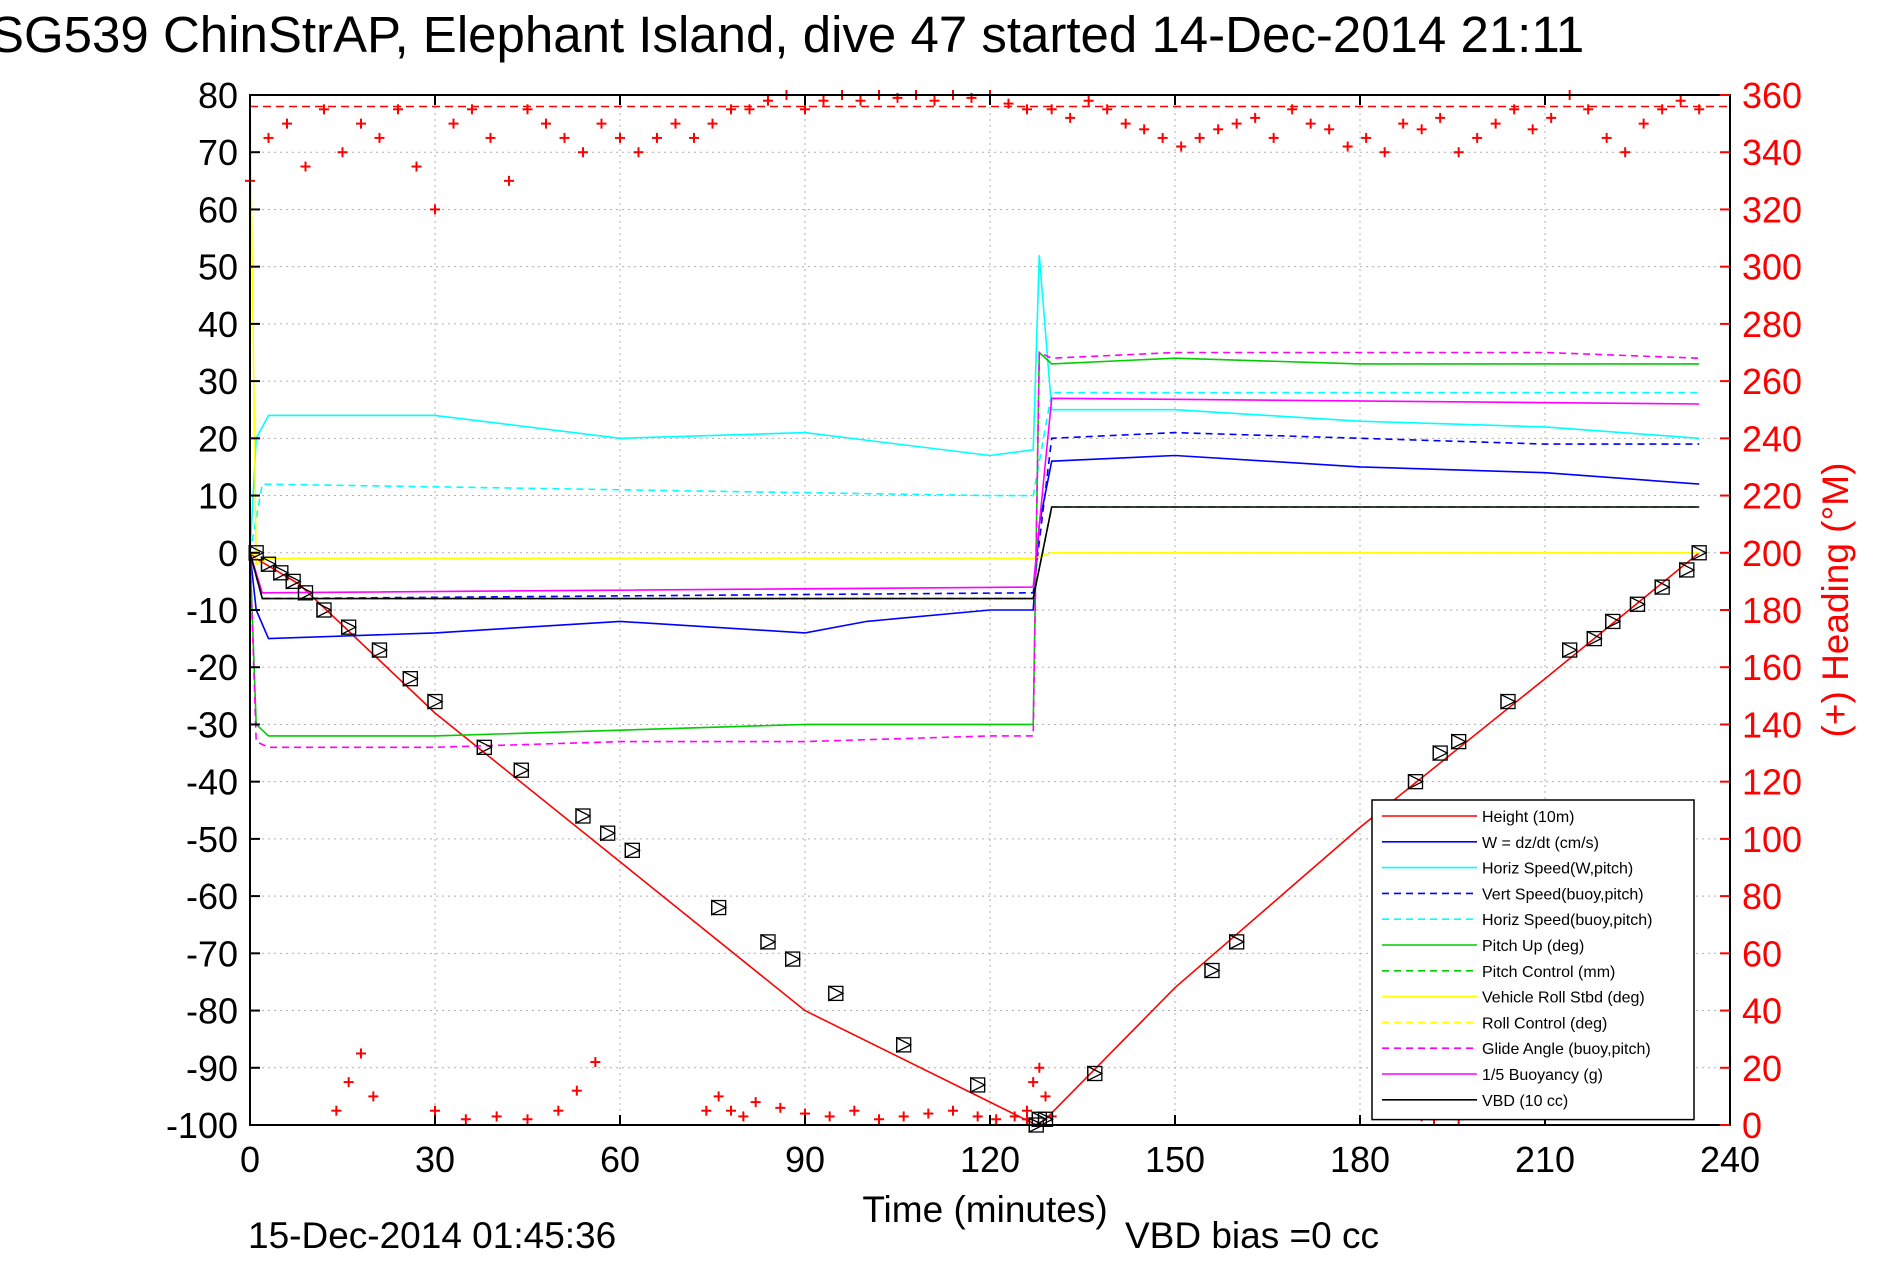 The image size is (1891, 1262). What do you see at coordinates (1525, 1101) in the screenshot?
I see `legend-label: VBD (10 cc)` at bounding box center [1525, 1101].